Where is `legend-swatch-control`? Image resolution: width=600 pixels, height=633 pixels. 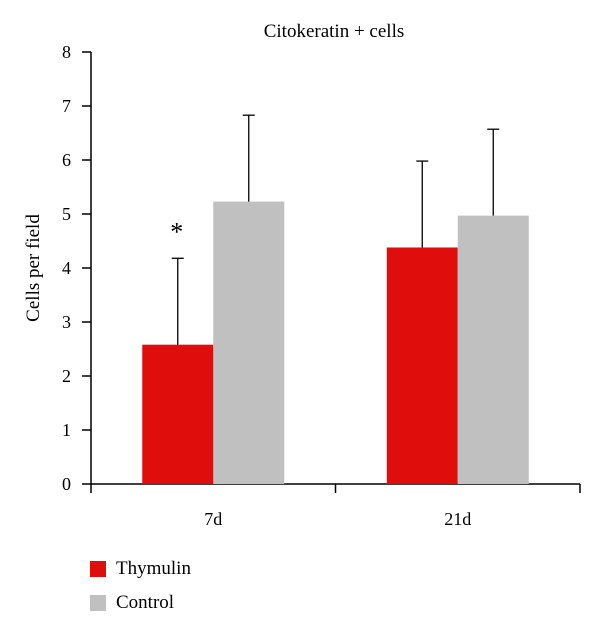 legend-swatch-control is located at coordinates (98, 603).